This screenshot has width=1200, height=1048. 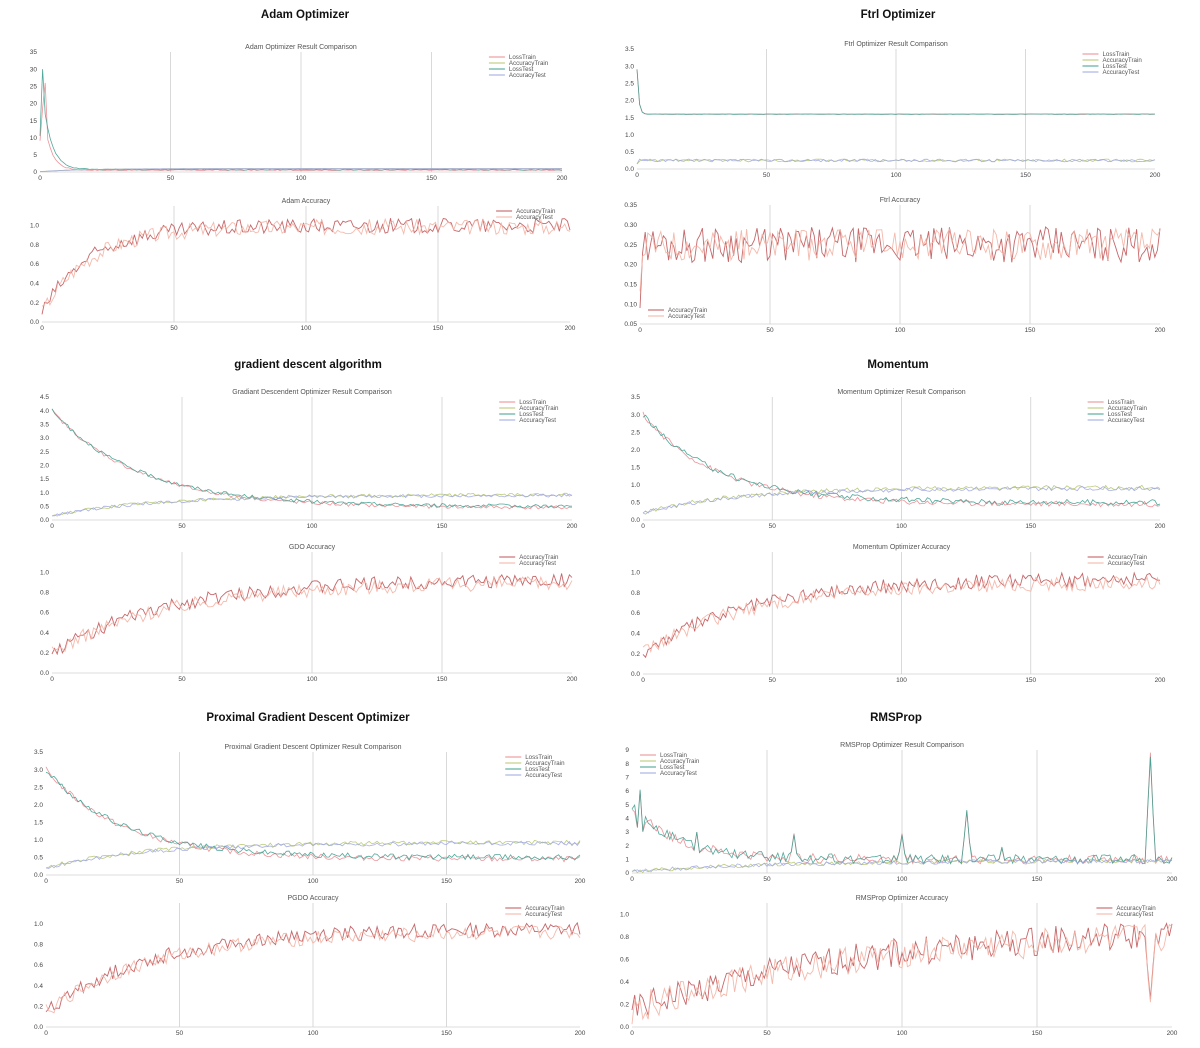 What do you see at coordinates (627, 846) in the screenshot?
I see `y-tick-label: 2` at bounding box center [627, 846].